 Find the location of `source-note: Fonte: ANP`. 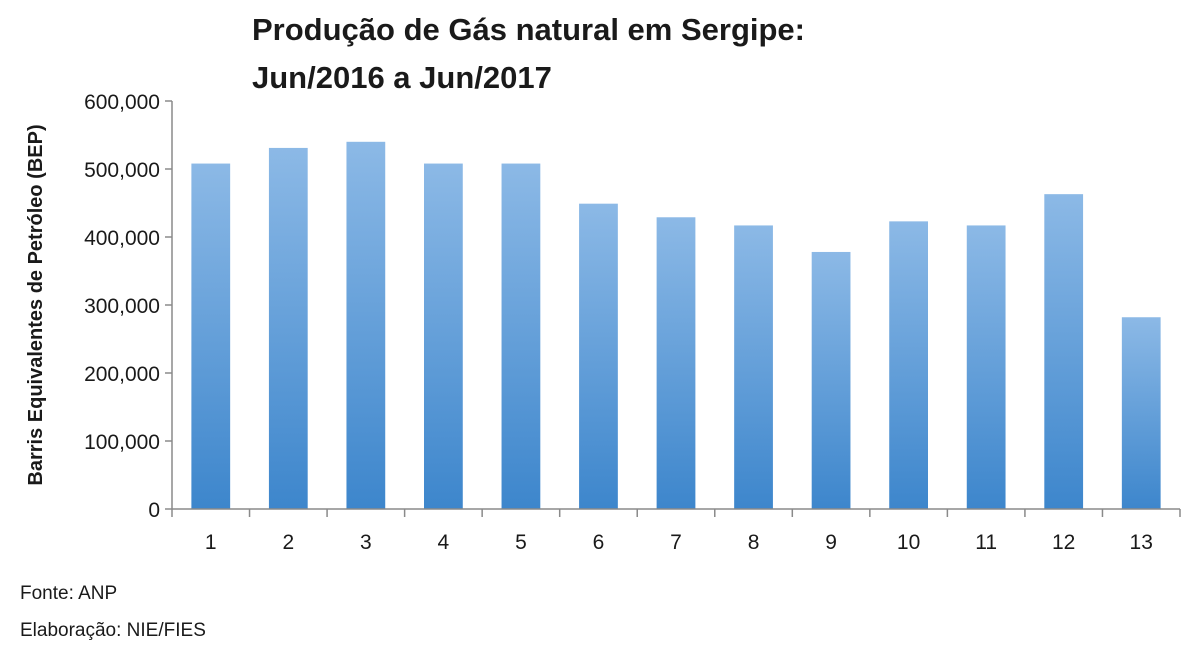

source-note: Fonte: ANP is located at coordinates (69, 593).